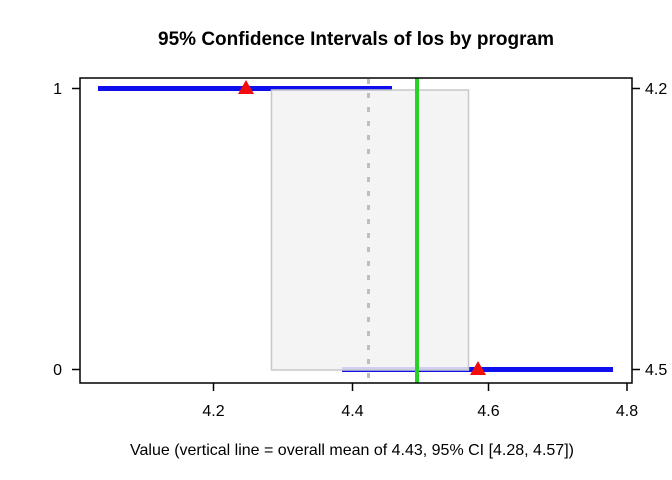 The height and width of the screenshot is (480, 672). What do you see at coordinates (488, 411) in the screenshot?
I see `x-tick-label-3: 4.6` at bounding box center [488, 411].